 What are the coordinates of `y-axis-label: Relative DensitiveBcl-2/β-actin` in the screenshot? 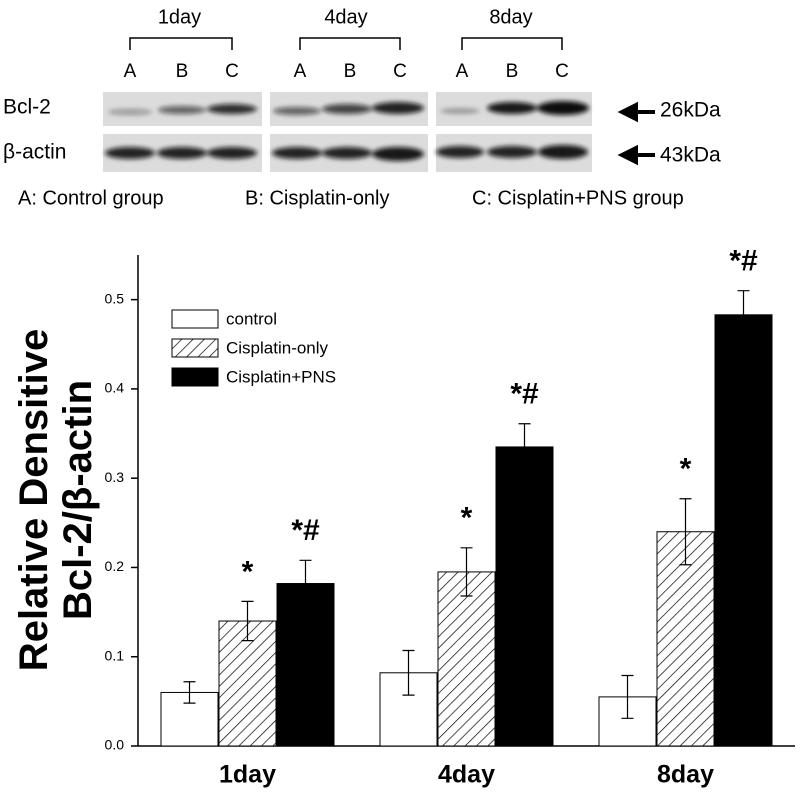 It's located at (56, 500).